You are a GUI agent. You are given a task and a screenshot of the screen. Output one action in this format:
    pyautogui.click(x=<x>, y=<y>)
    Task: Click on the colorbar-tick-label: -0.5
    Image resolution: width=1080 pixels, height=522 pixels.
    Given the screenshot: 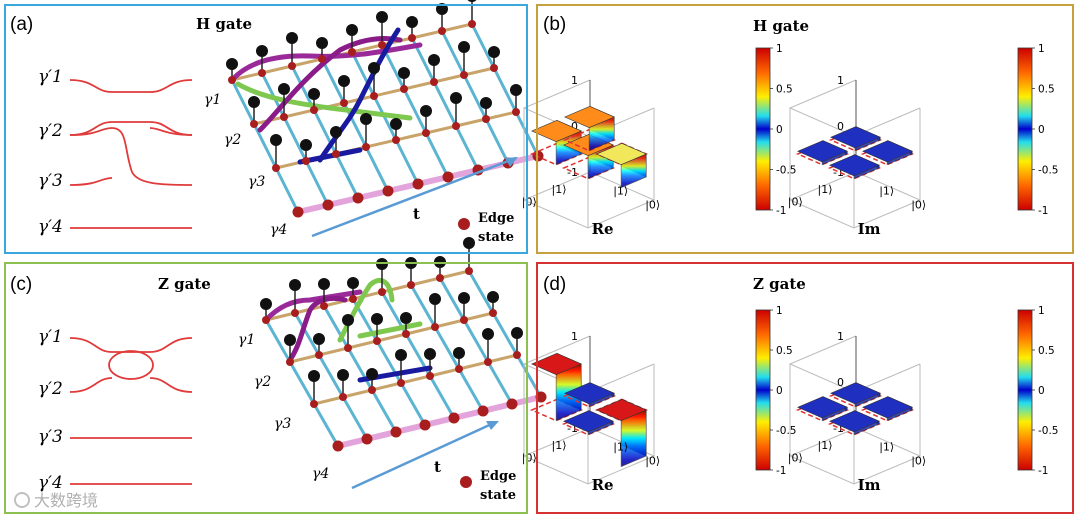 What is the action you would take?
    pyautogui.click(x=1048, y=171)
    